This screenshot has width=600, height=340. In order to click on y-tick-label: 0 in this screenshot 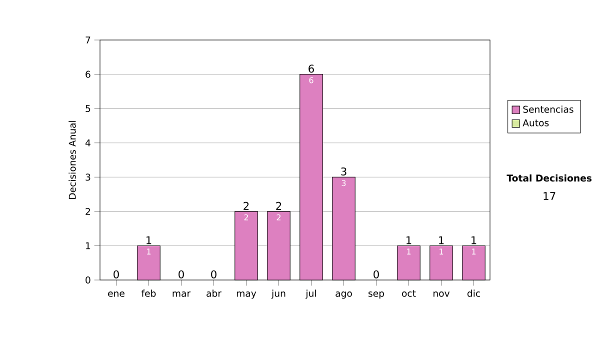, I will do `click(88, 280)`.